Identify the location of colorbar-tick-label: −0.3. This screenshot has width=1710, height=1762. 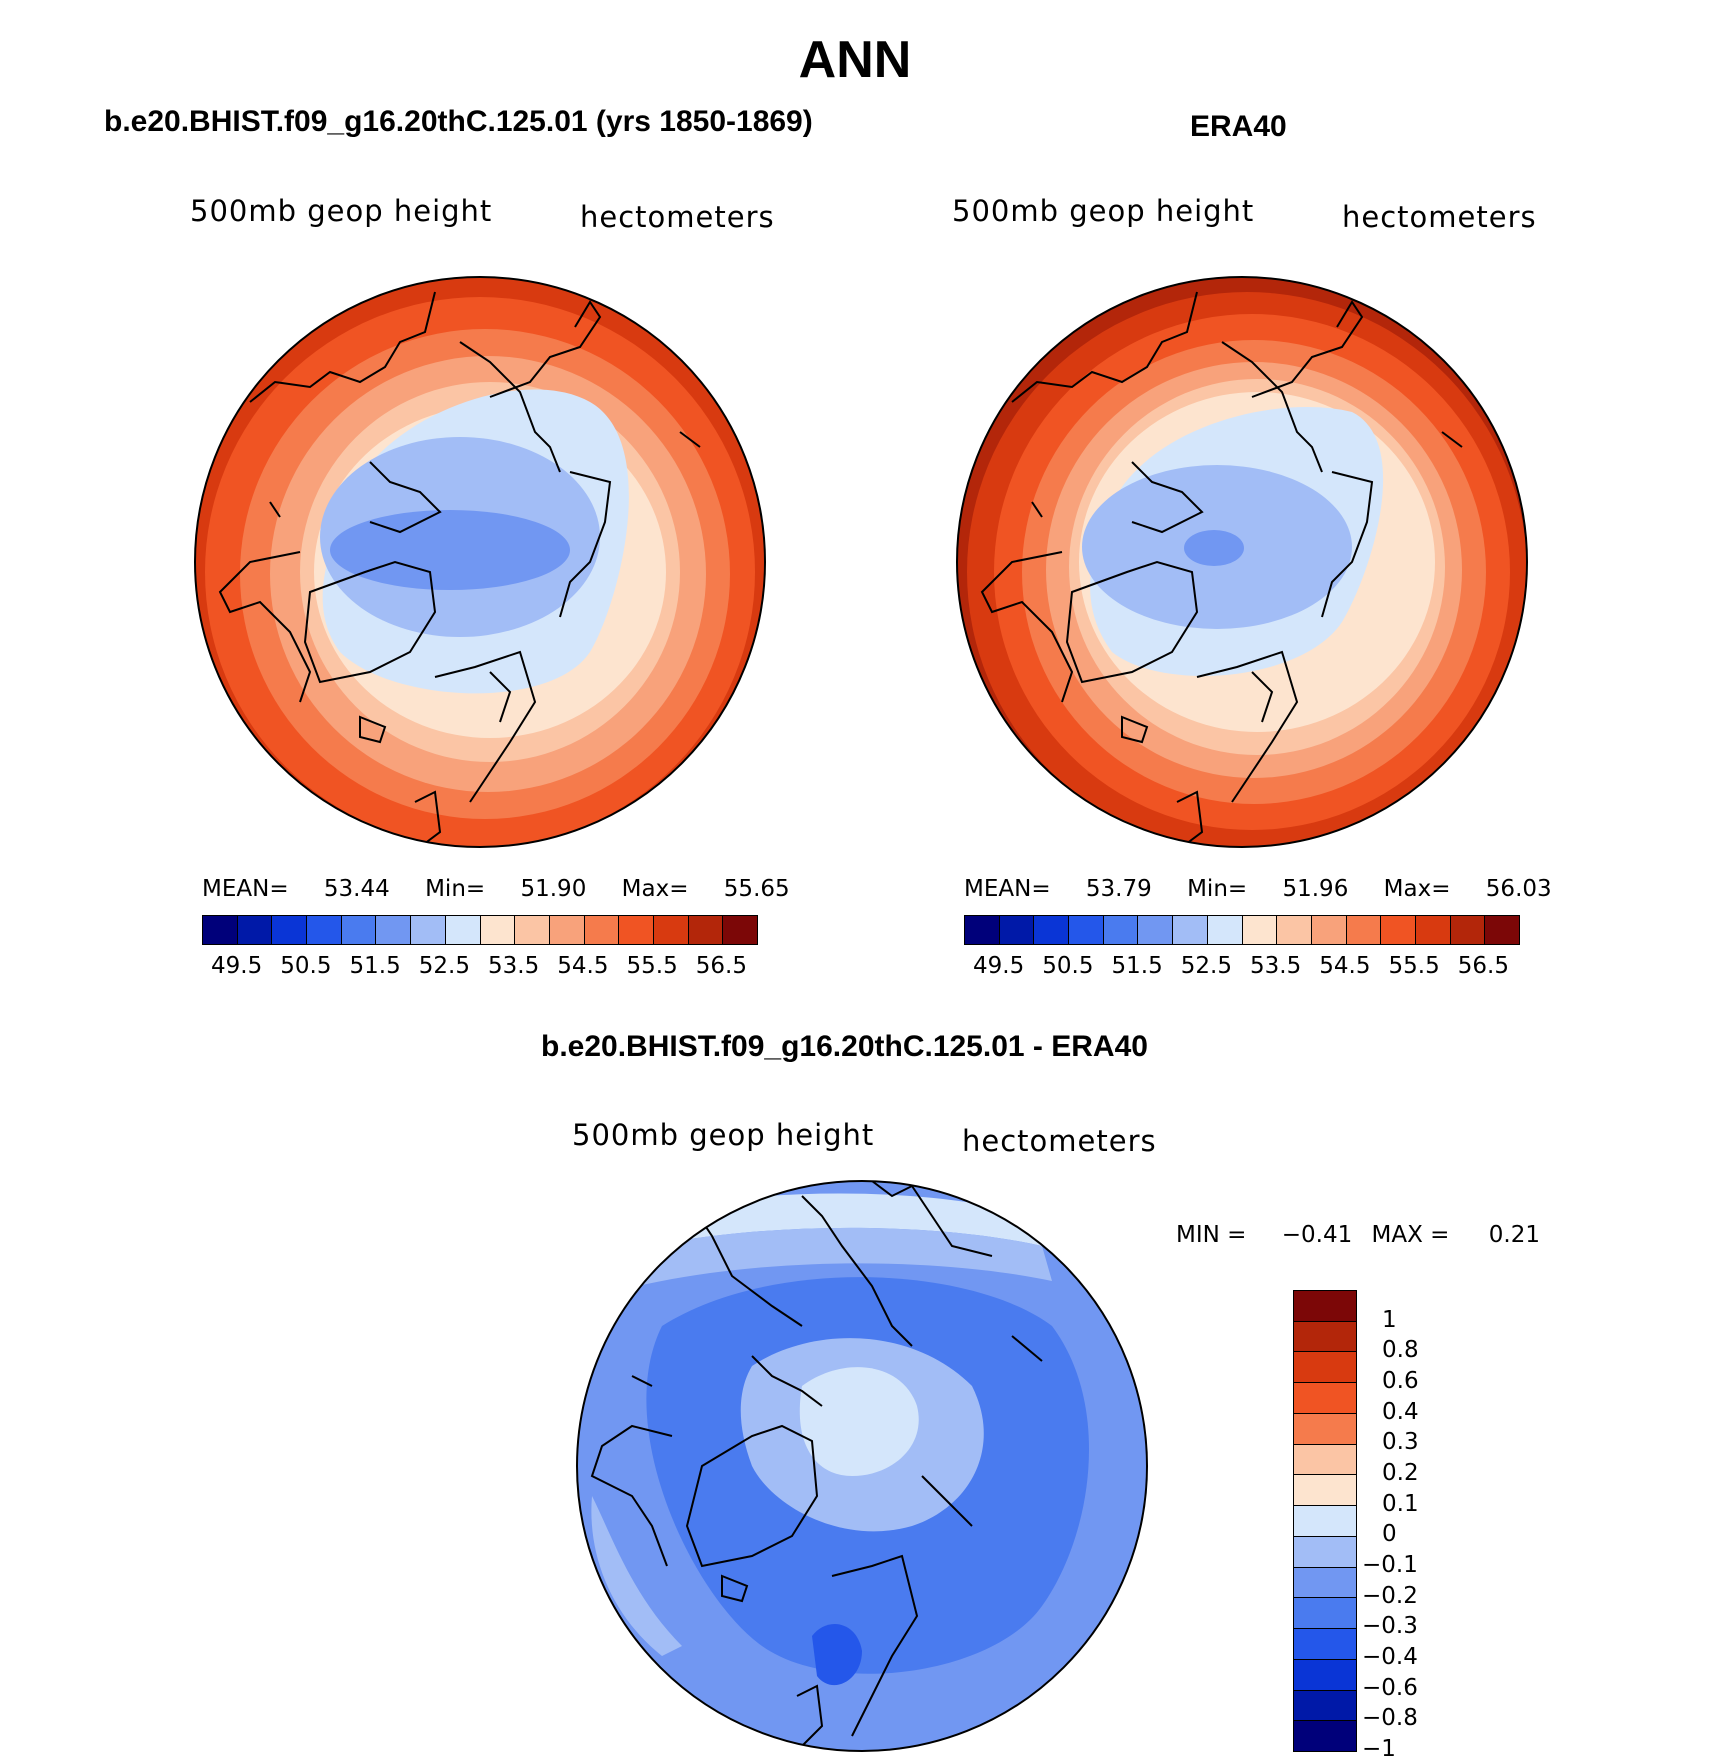
(1390, 1626).